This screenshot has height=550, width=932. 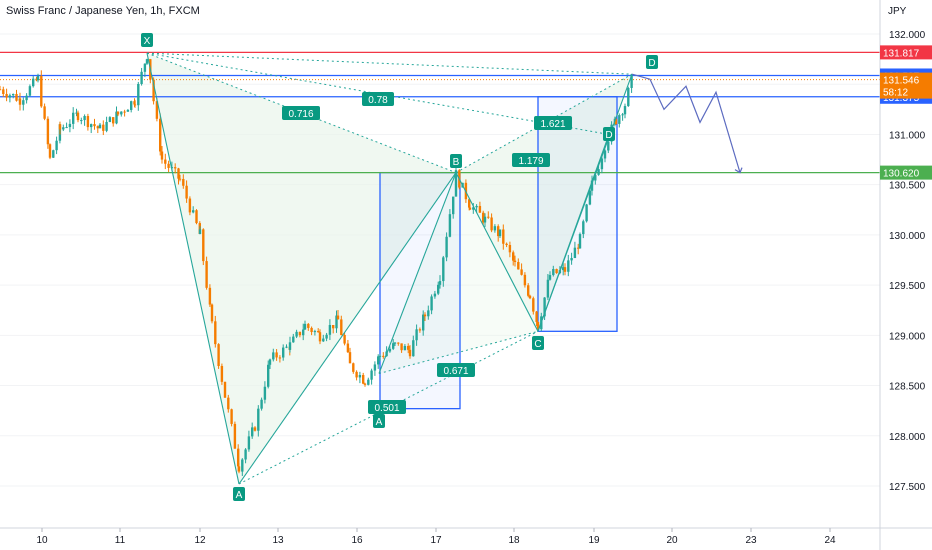 I want to click on point-label-d: D, so click(x=651, y=63).